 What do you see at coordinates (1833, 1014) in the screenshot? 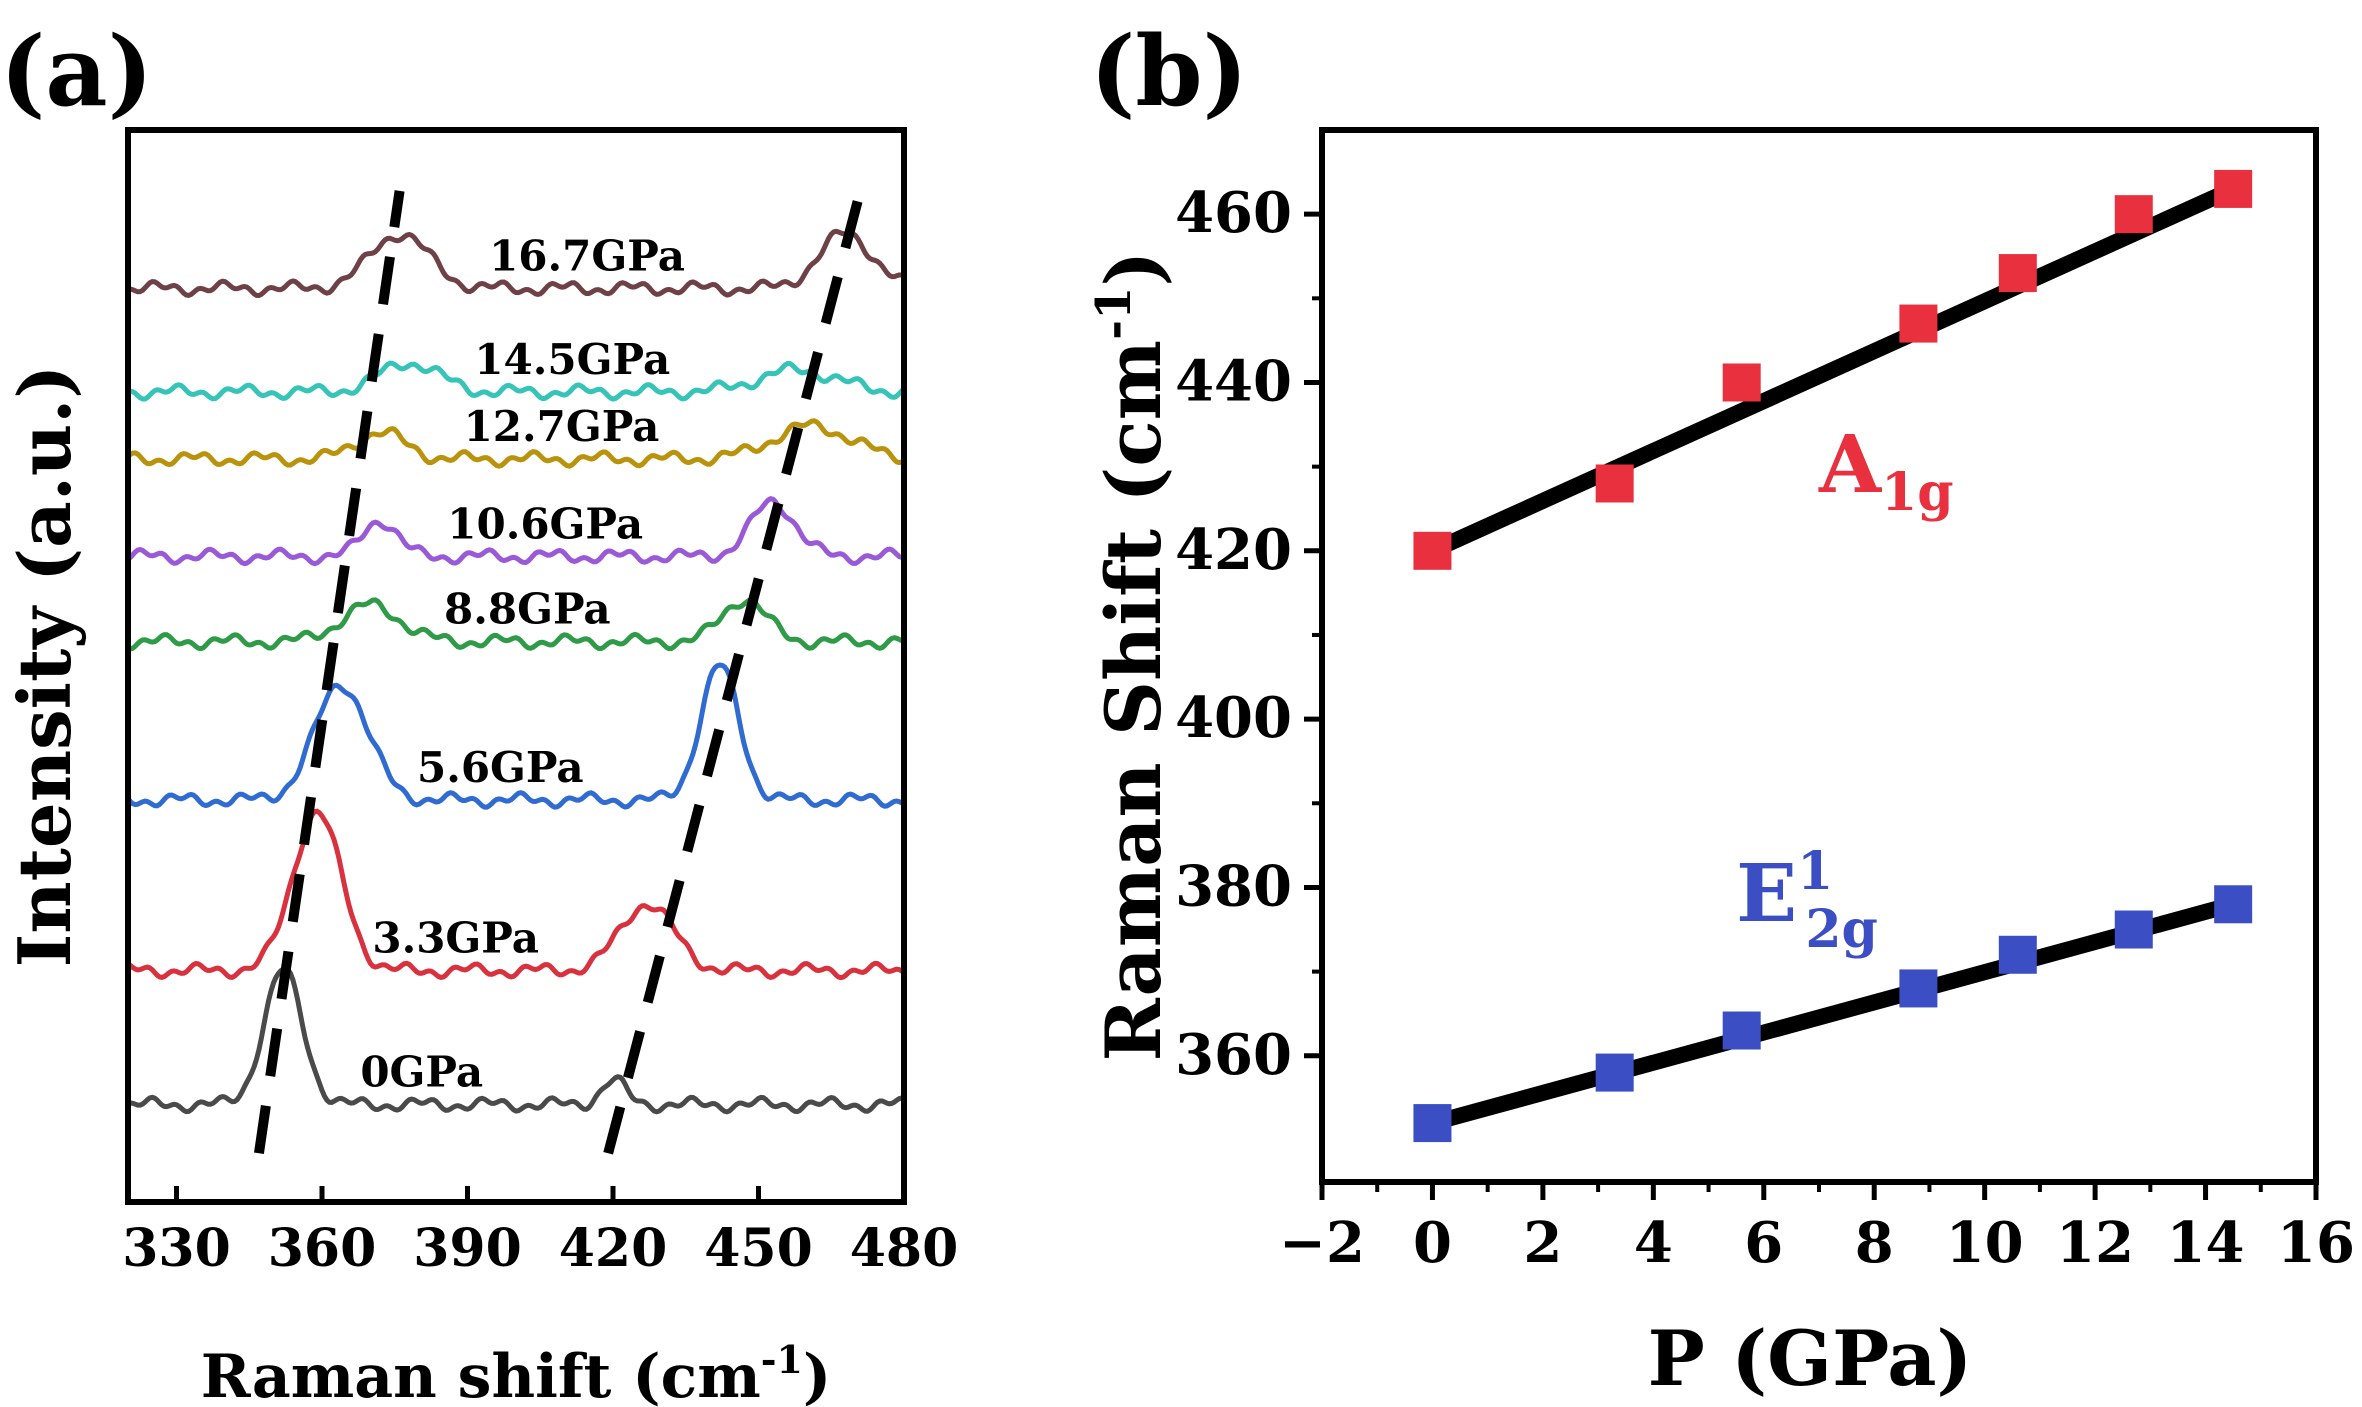
I see `fit-line-e2g` at bounding box center [1833, 1014].